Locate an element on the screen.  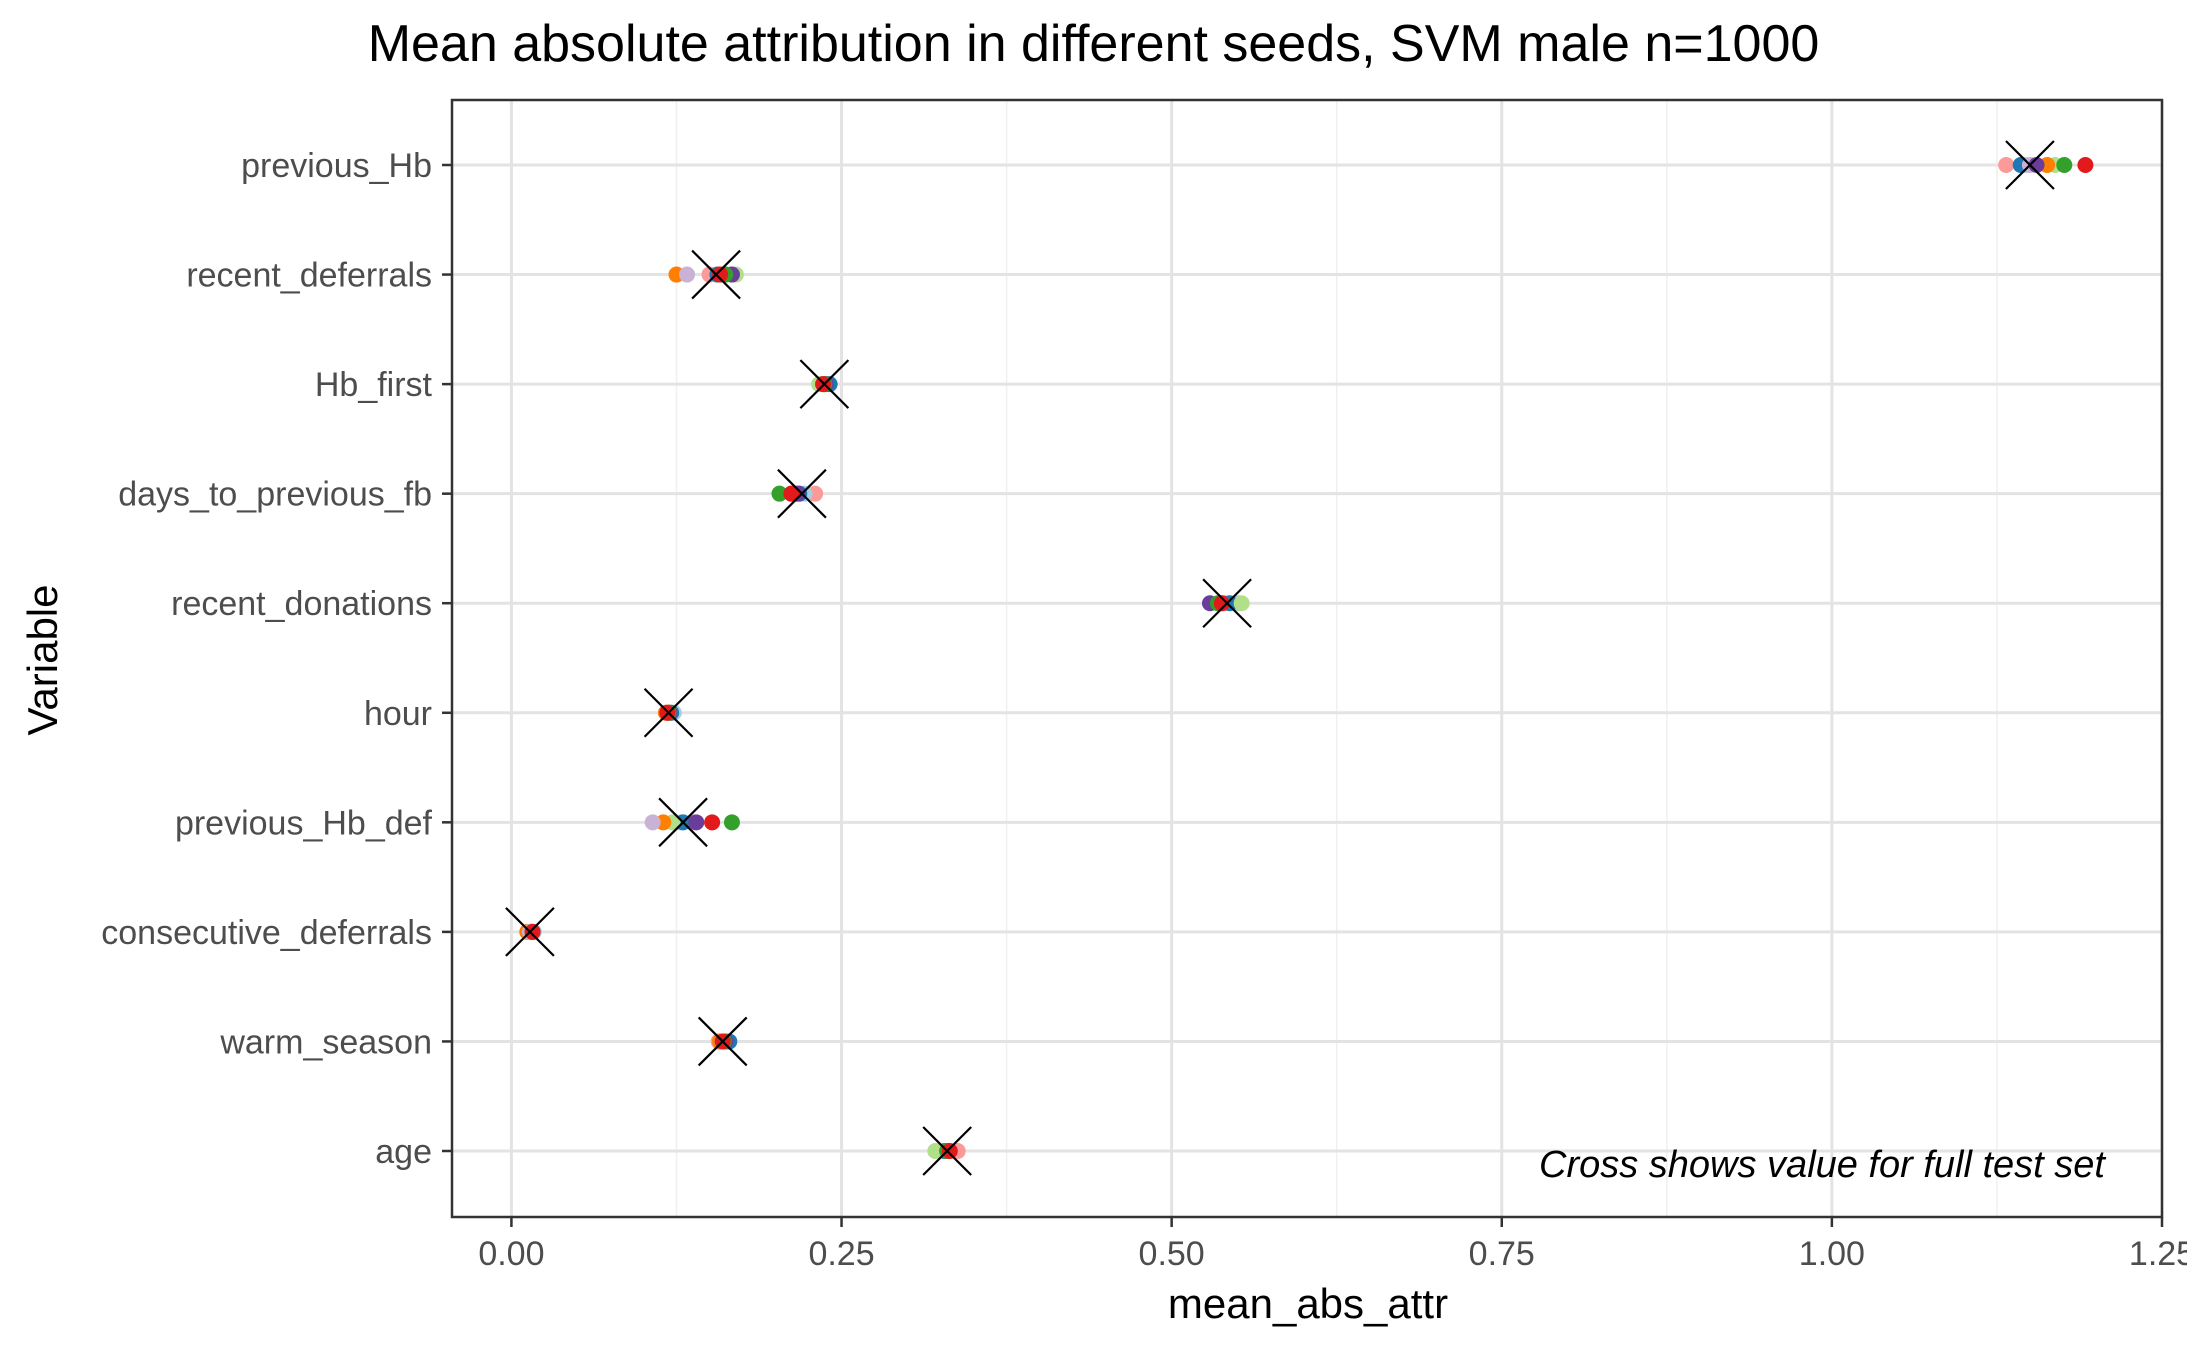
y-tick-label: warm_season is located at coordinates (325, 1042).